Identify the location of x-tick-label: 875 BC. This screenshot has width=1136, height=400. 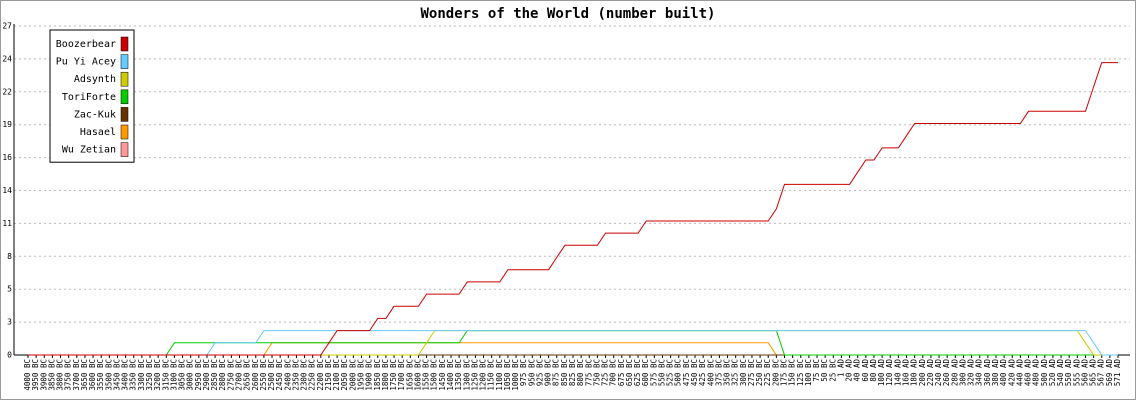
(556, 372).